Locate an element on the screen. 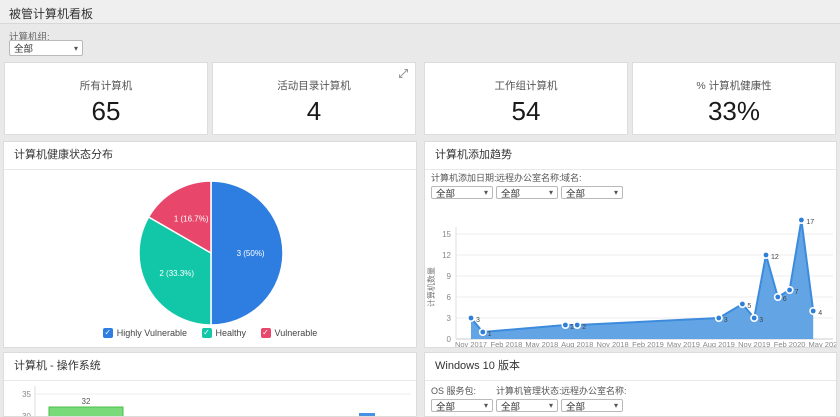 The image size is (840, 417). card-title: 所有计算机 is located at coordinates (106, 86).